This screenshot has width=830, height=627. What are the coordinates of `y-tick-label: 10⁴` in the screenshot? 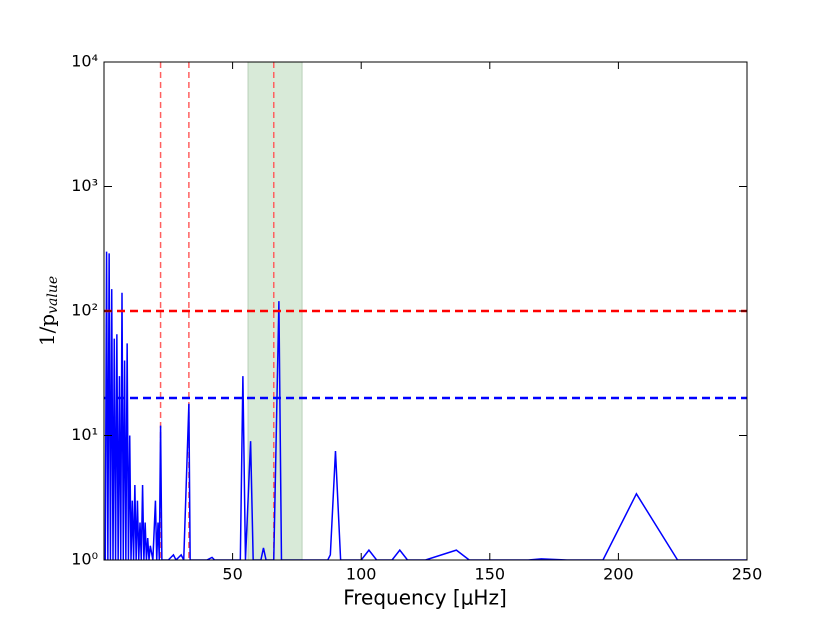 It's located at (84, 61).